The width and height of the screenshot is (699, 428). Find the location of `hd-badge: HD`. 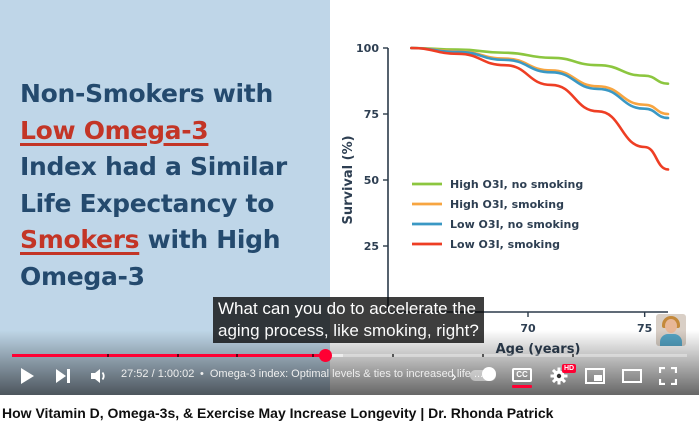

hd-badge: HD is located at coordinates (569, 368).